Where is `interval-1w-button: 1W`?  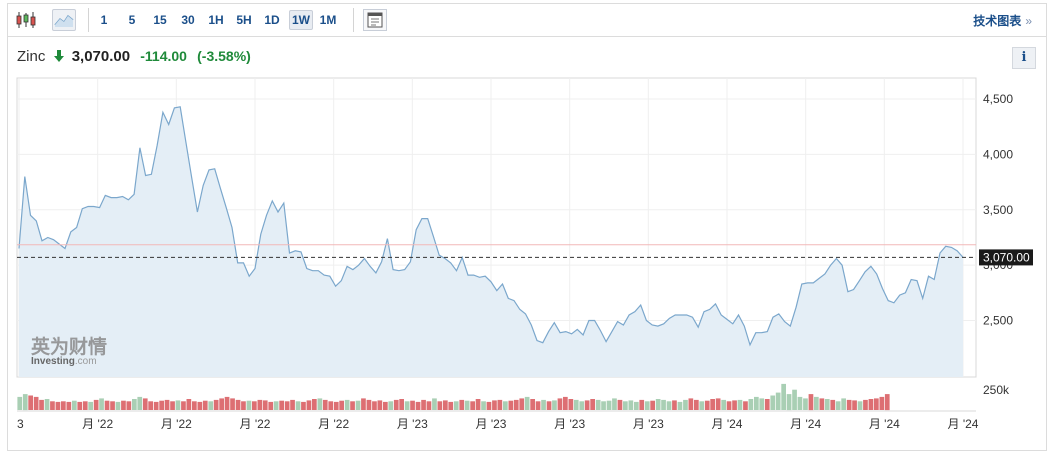 interval-1w-button: 1W is located at coordinates (301, 20).